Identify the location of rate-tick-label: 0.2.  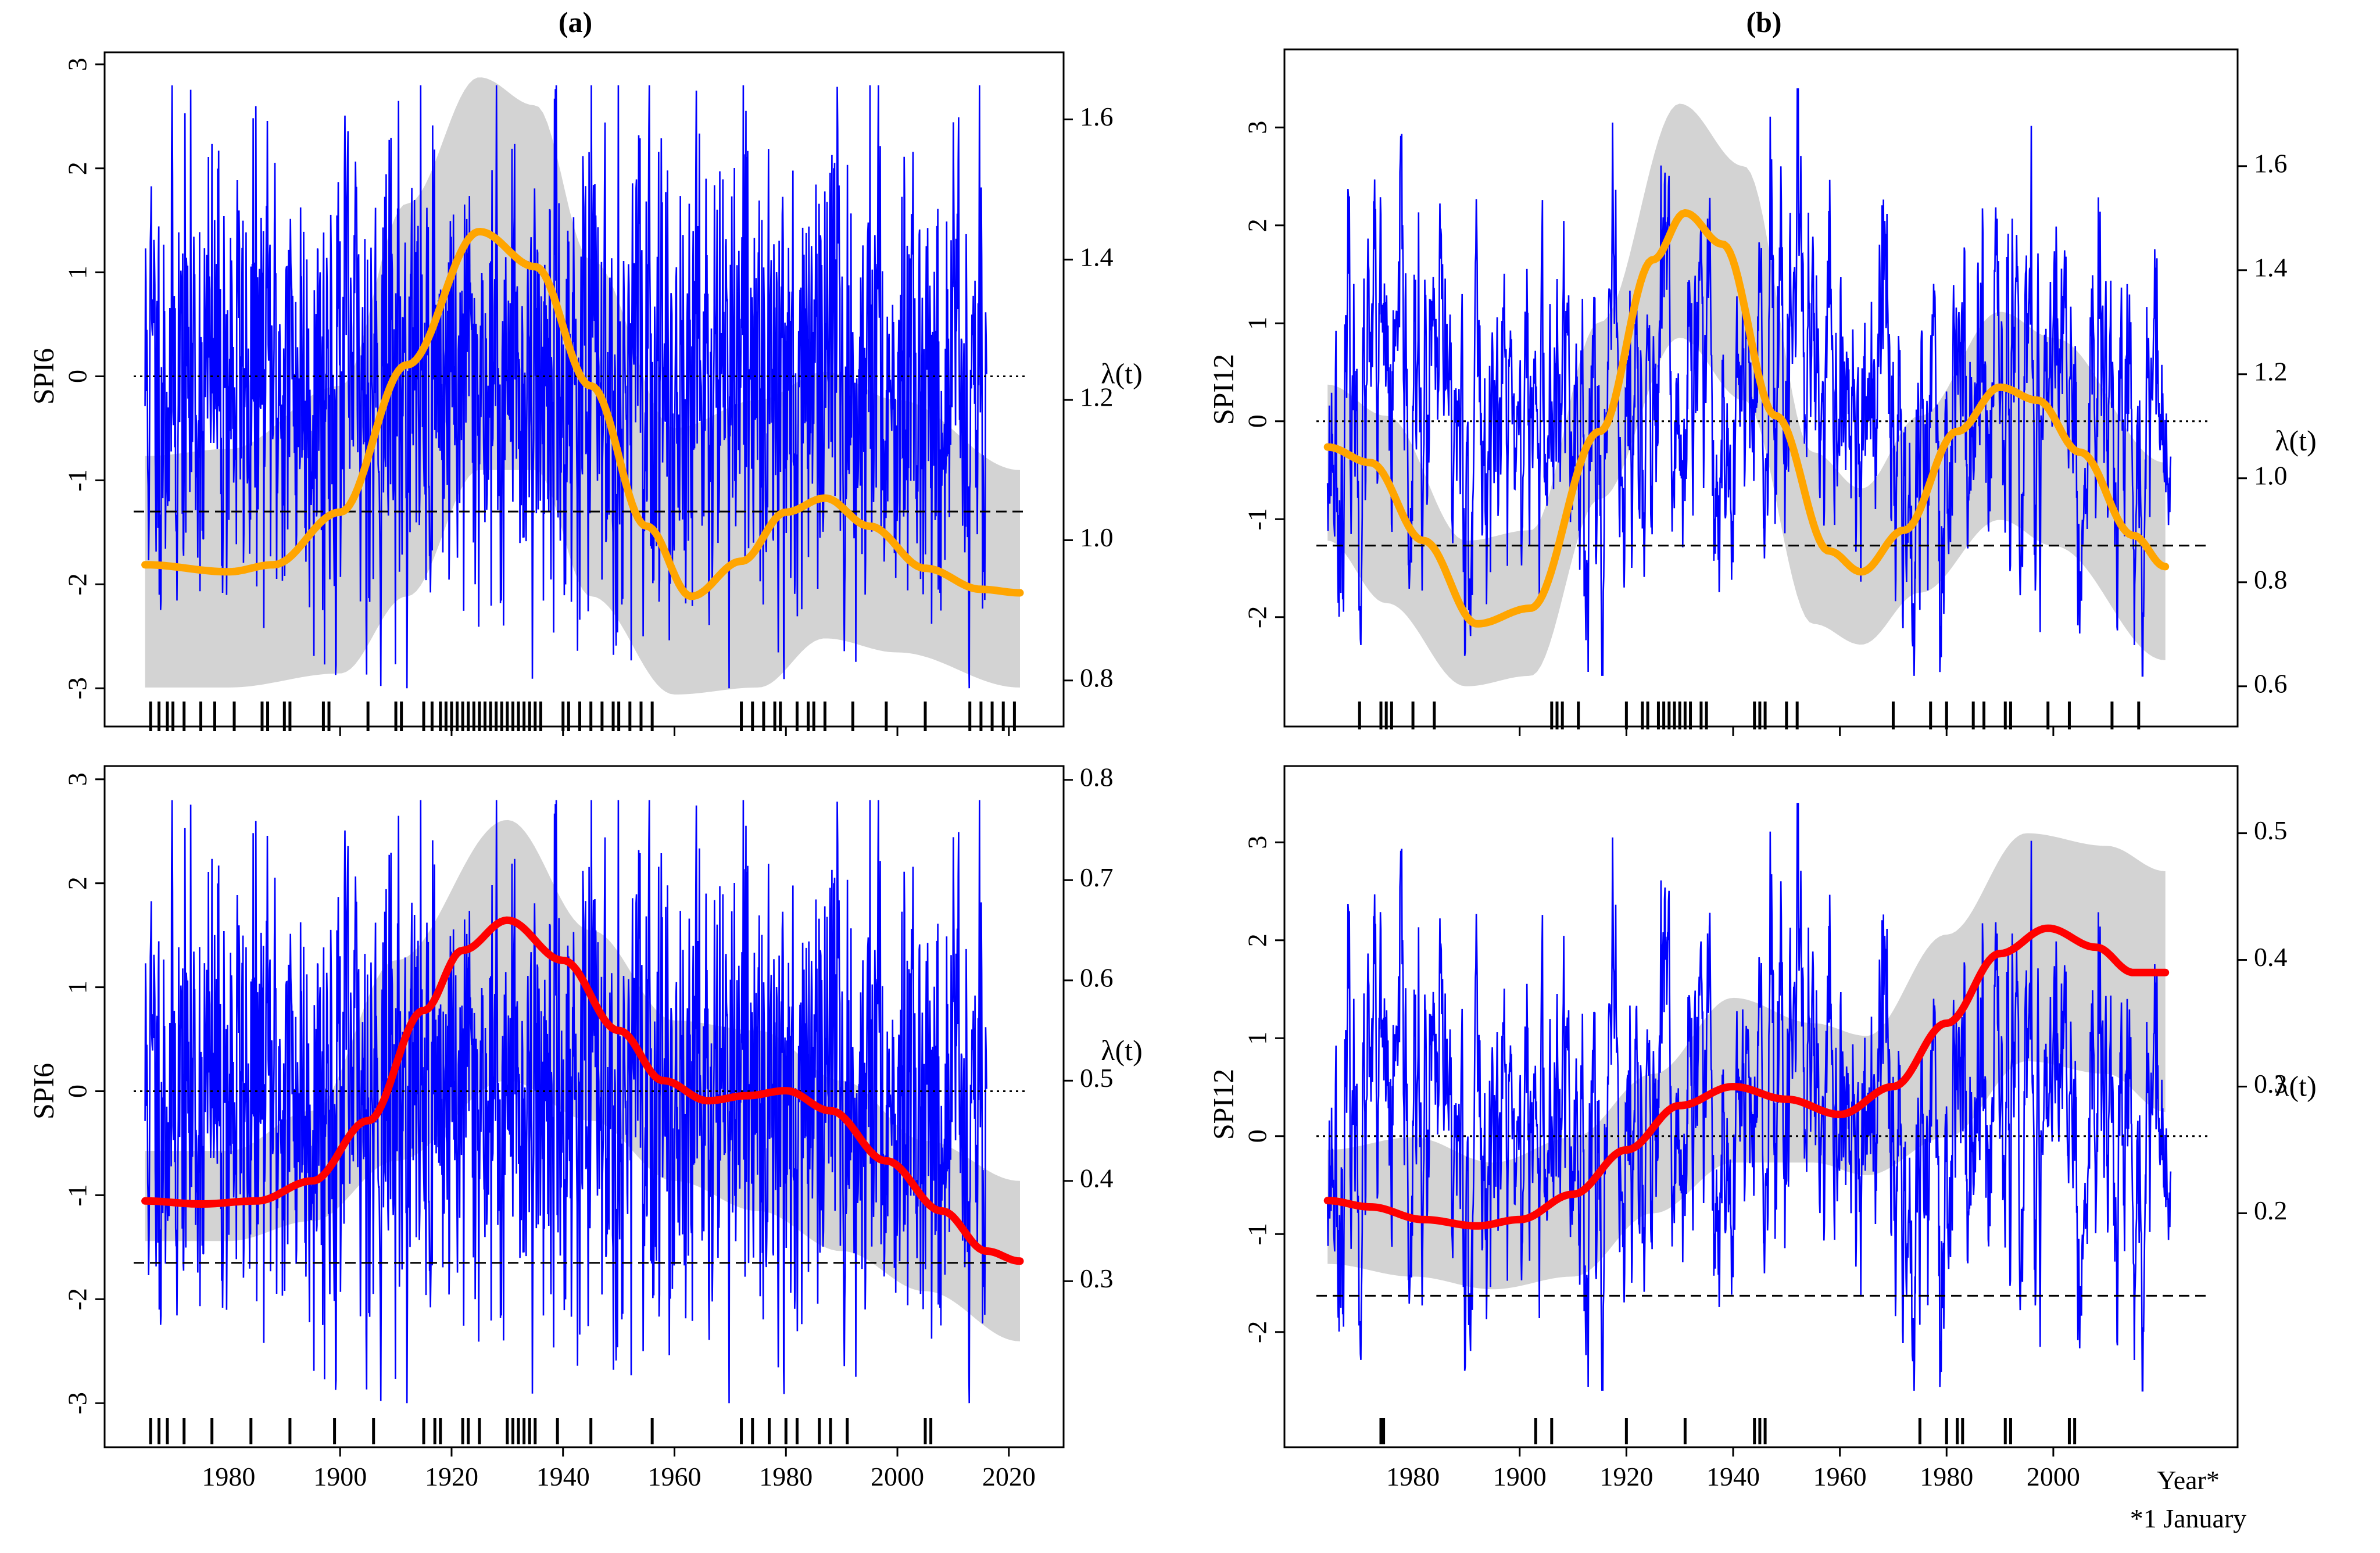
(2271, 1210).